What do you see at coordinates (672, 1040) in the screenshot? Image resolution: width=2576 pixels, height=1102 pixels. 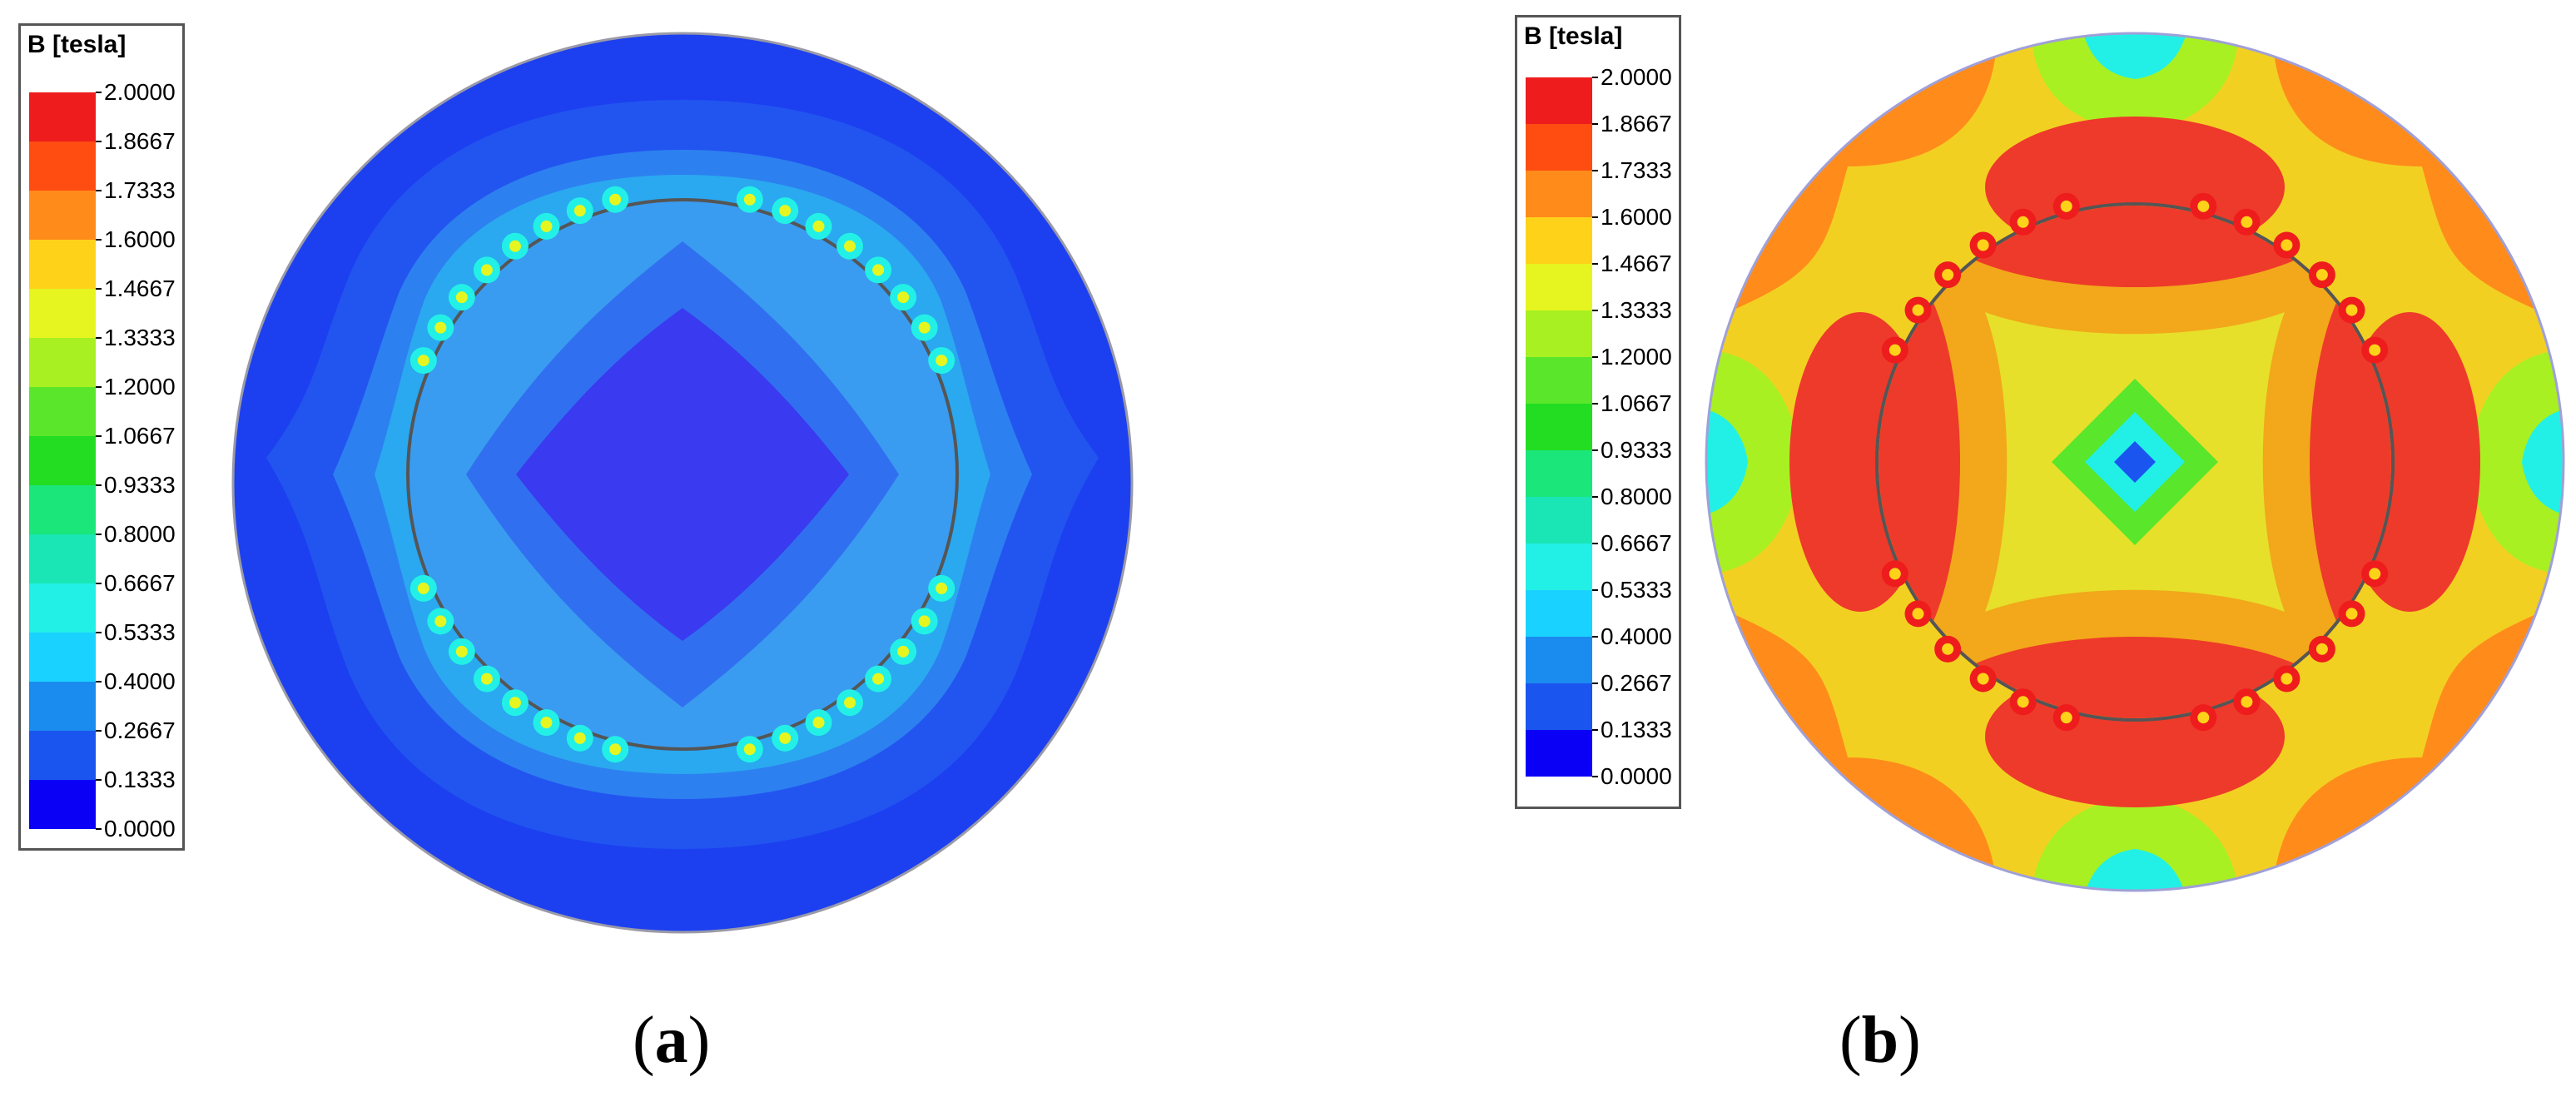 I see `caption-a: (a)` at bounding box center [672, 1040].